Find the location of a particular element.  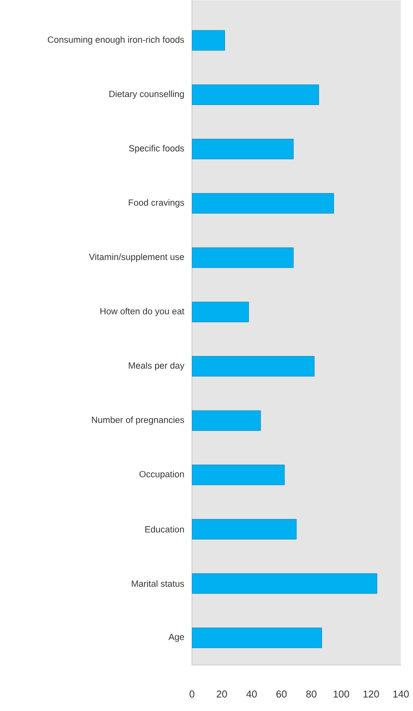

y-tick-label: Dietary counselling is located at coordinates (147, 94).